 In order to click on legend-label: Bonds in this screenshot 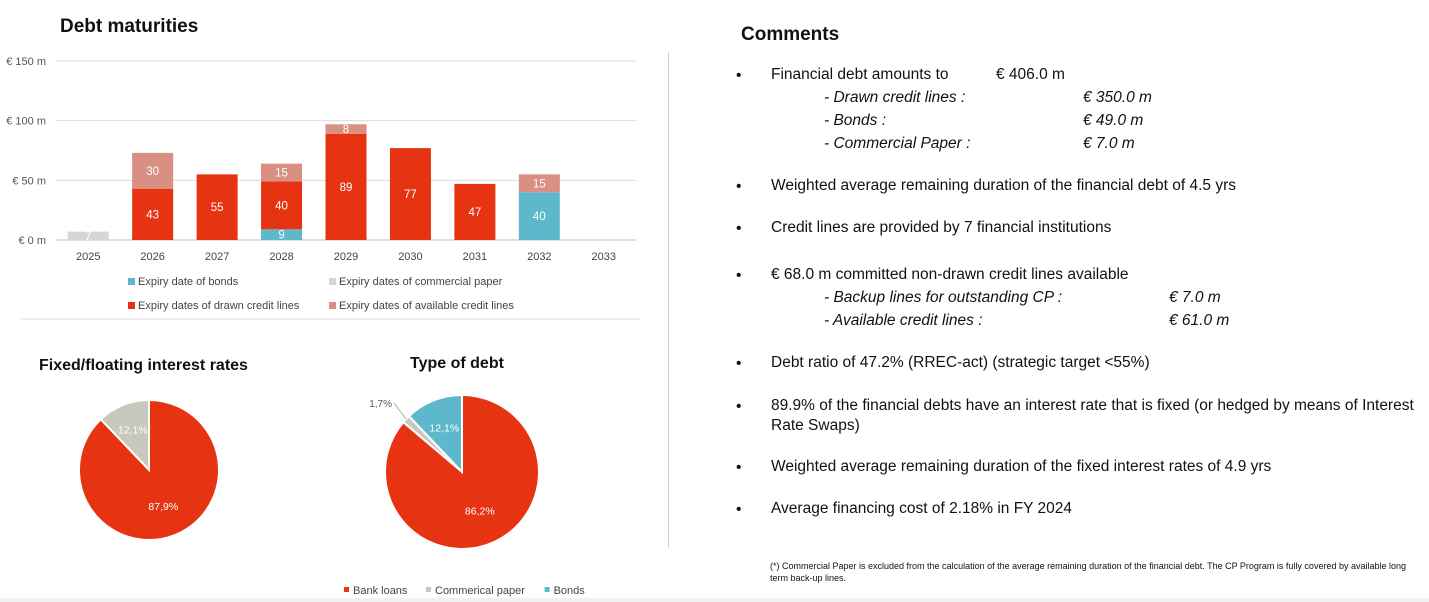, I will do `click(570, 591)`.